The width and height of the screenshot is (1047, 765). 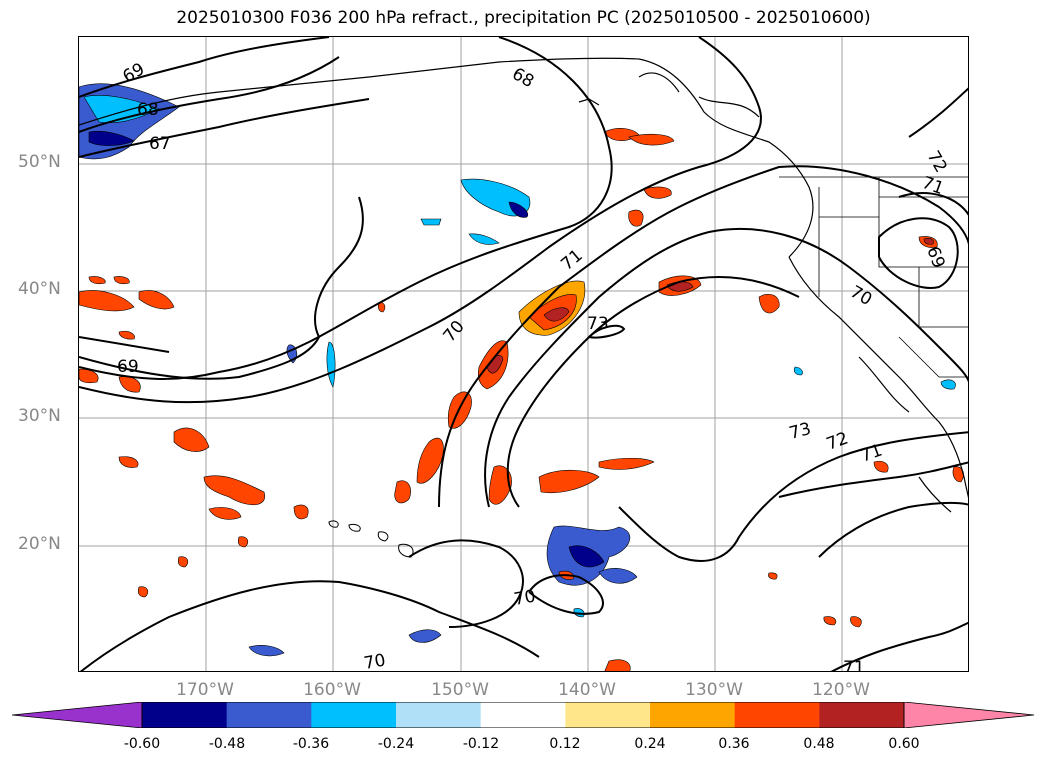 I want to click on colorbar-under-extension, so click(x=77, y=715).